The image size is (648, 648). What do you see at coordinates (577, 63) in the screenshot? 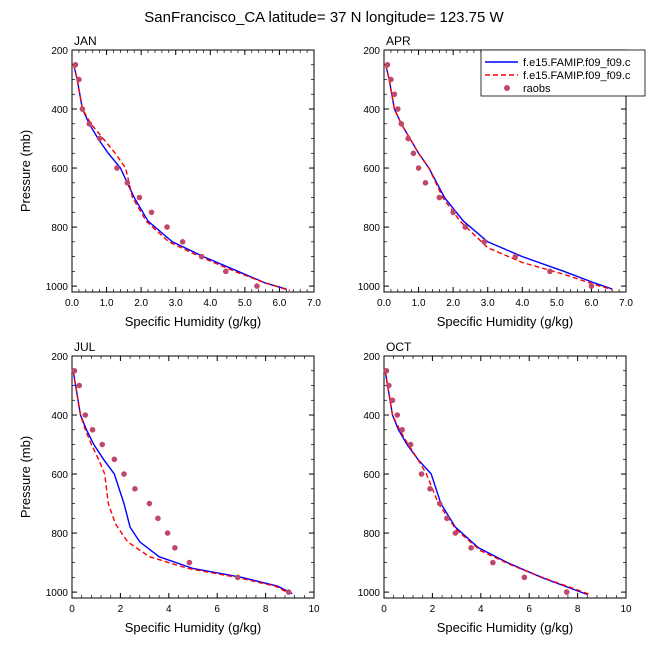
I see `legend-label-1: f.e15.FAMIP.f09_f09.c` at bounding box center [577, 63].